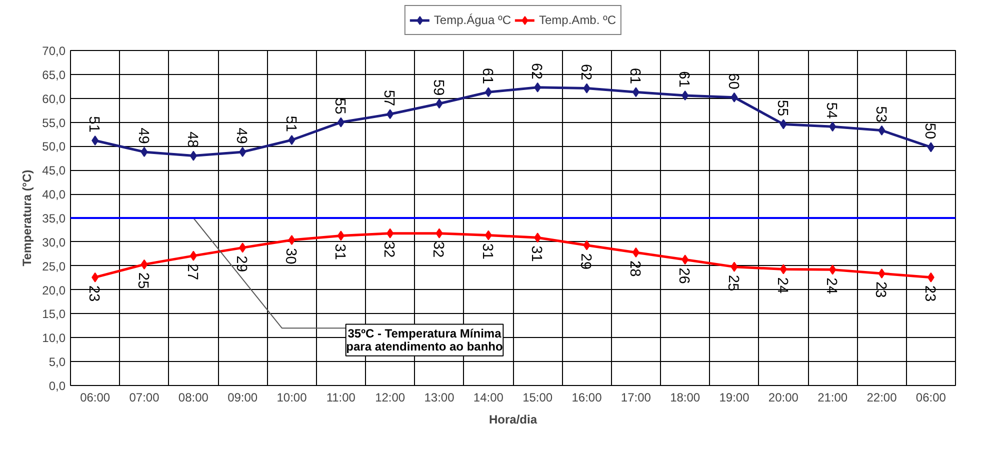 This screenshot has height=470, width=984. Describe the element at coordinates (54, 290) in the screenshot. I see `y-tick-label: 20,0` at that location.